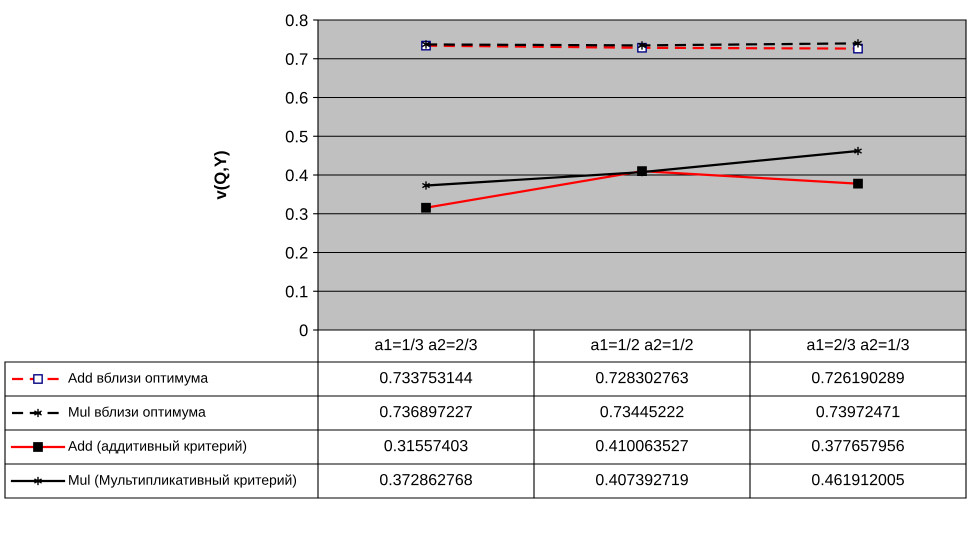 The image size is (968, 556). I want to click on y-tick-label: 0.6, so click(297, 98).